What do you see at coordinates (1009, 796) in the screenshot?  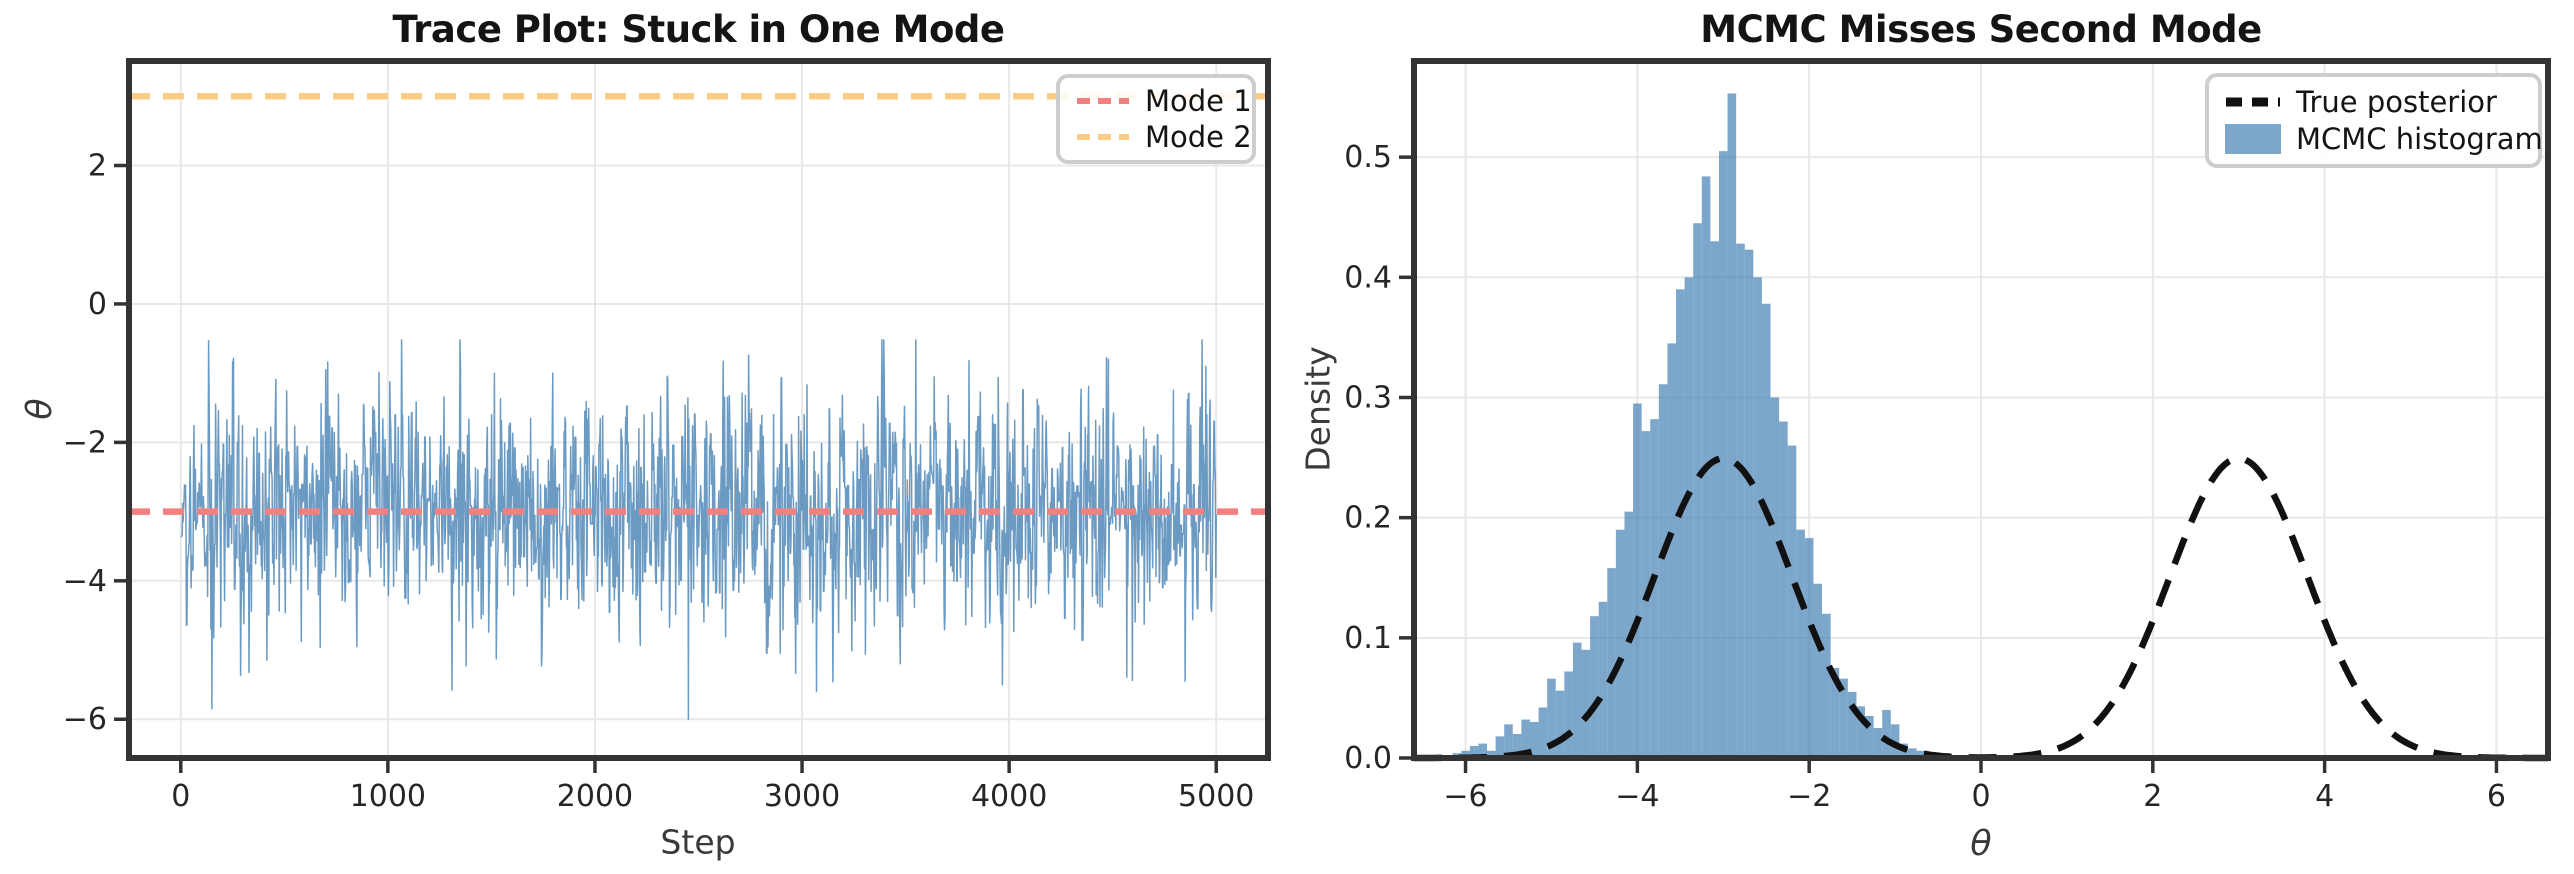 I see `svg-text: 4000` at bounding box center [1009, 796].